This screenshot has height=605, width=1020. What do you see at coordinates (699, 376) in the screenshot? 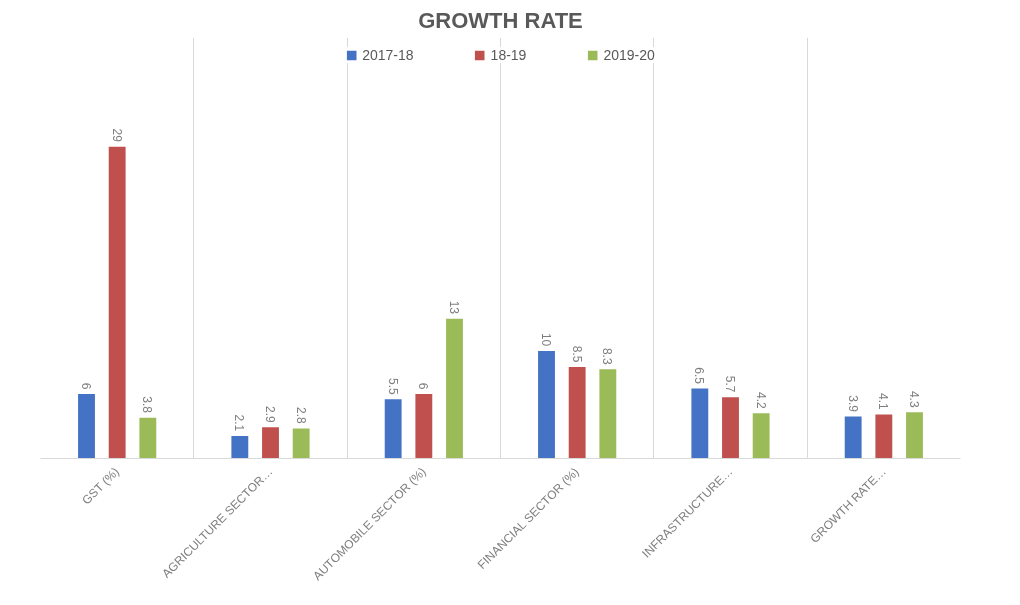
I see `data-label: 6.5` at bounding box center [699, 376].